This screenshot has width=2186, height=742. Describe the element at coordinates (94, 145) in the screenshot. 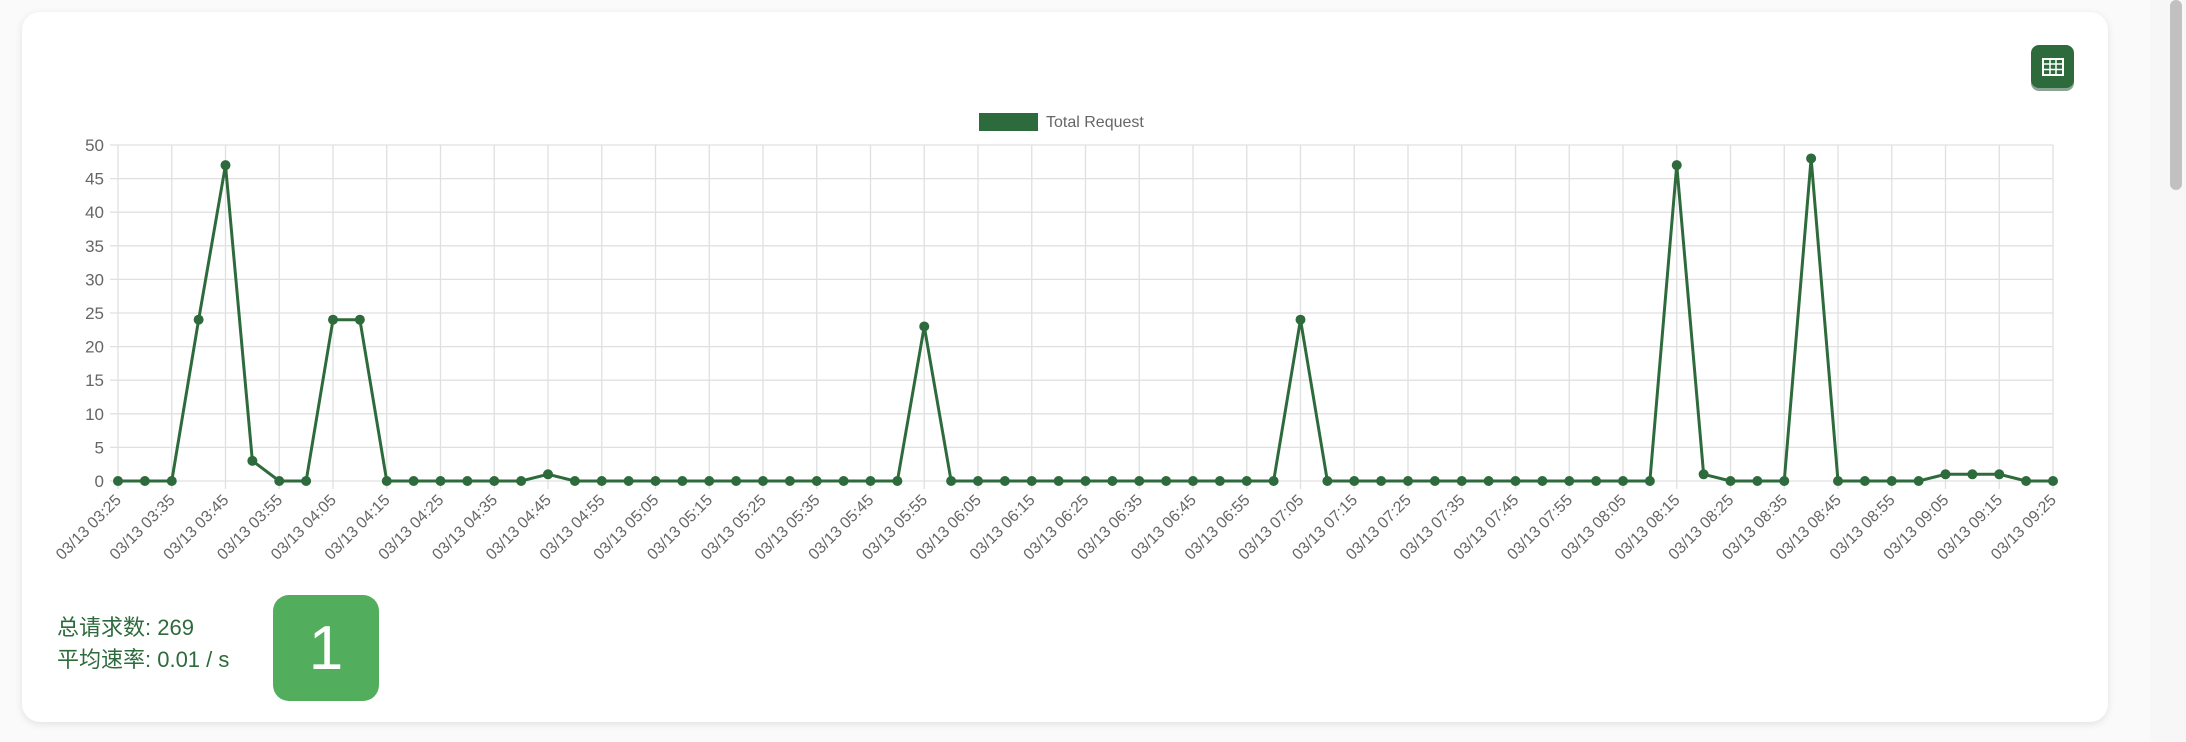

I see `y-tick-label: 50` at that location.